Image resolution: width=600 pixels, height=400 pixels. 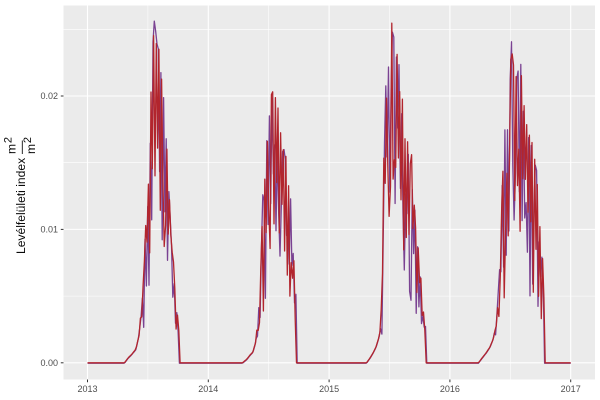 I want to click on svg-text: 0.00, so click(x=49, y=363).